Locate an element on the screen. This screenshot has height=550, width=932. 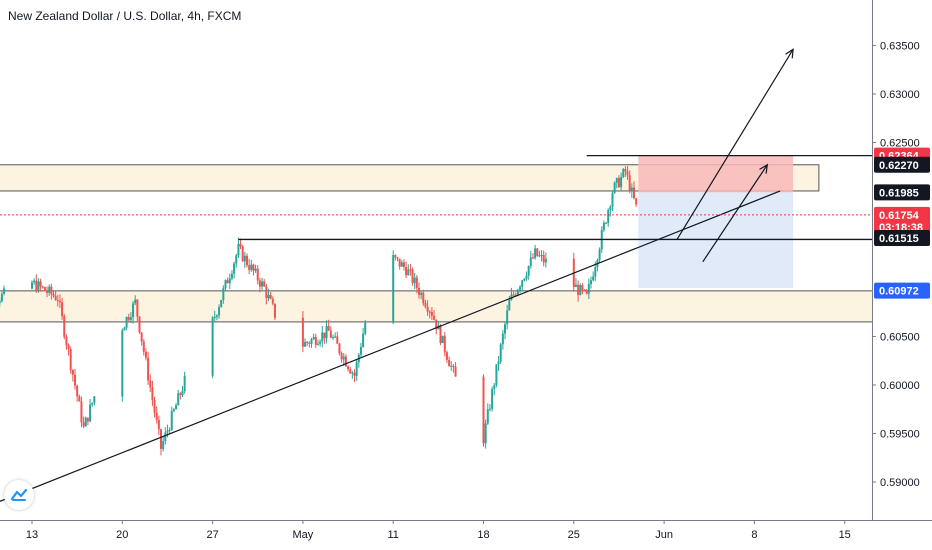
time-tick-label: 8 is located at coordinates (754, 535).